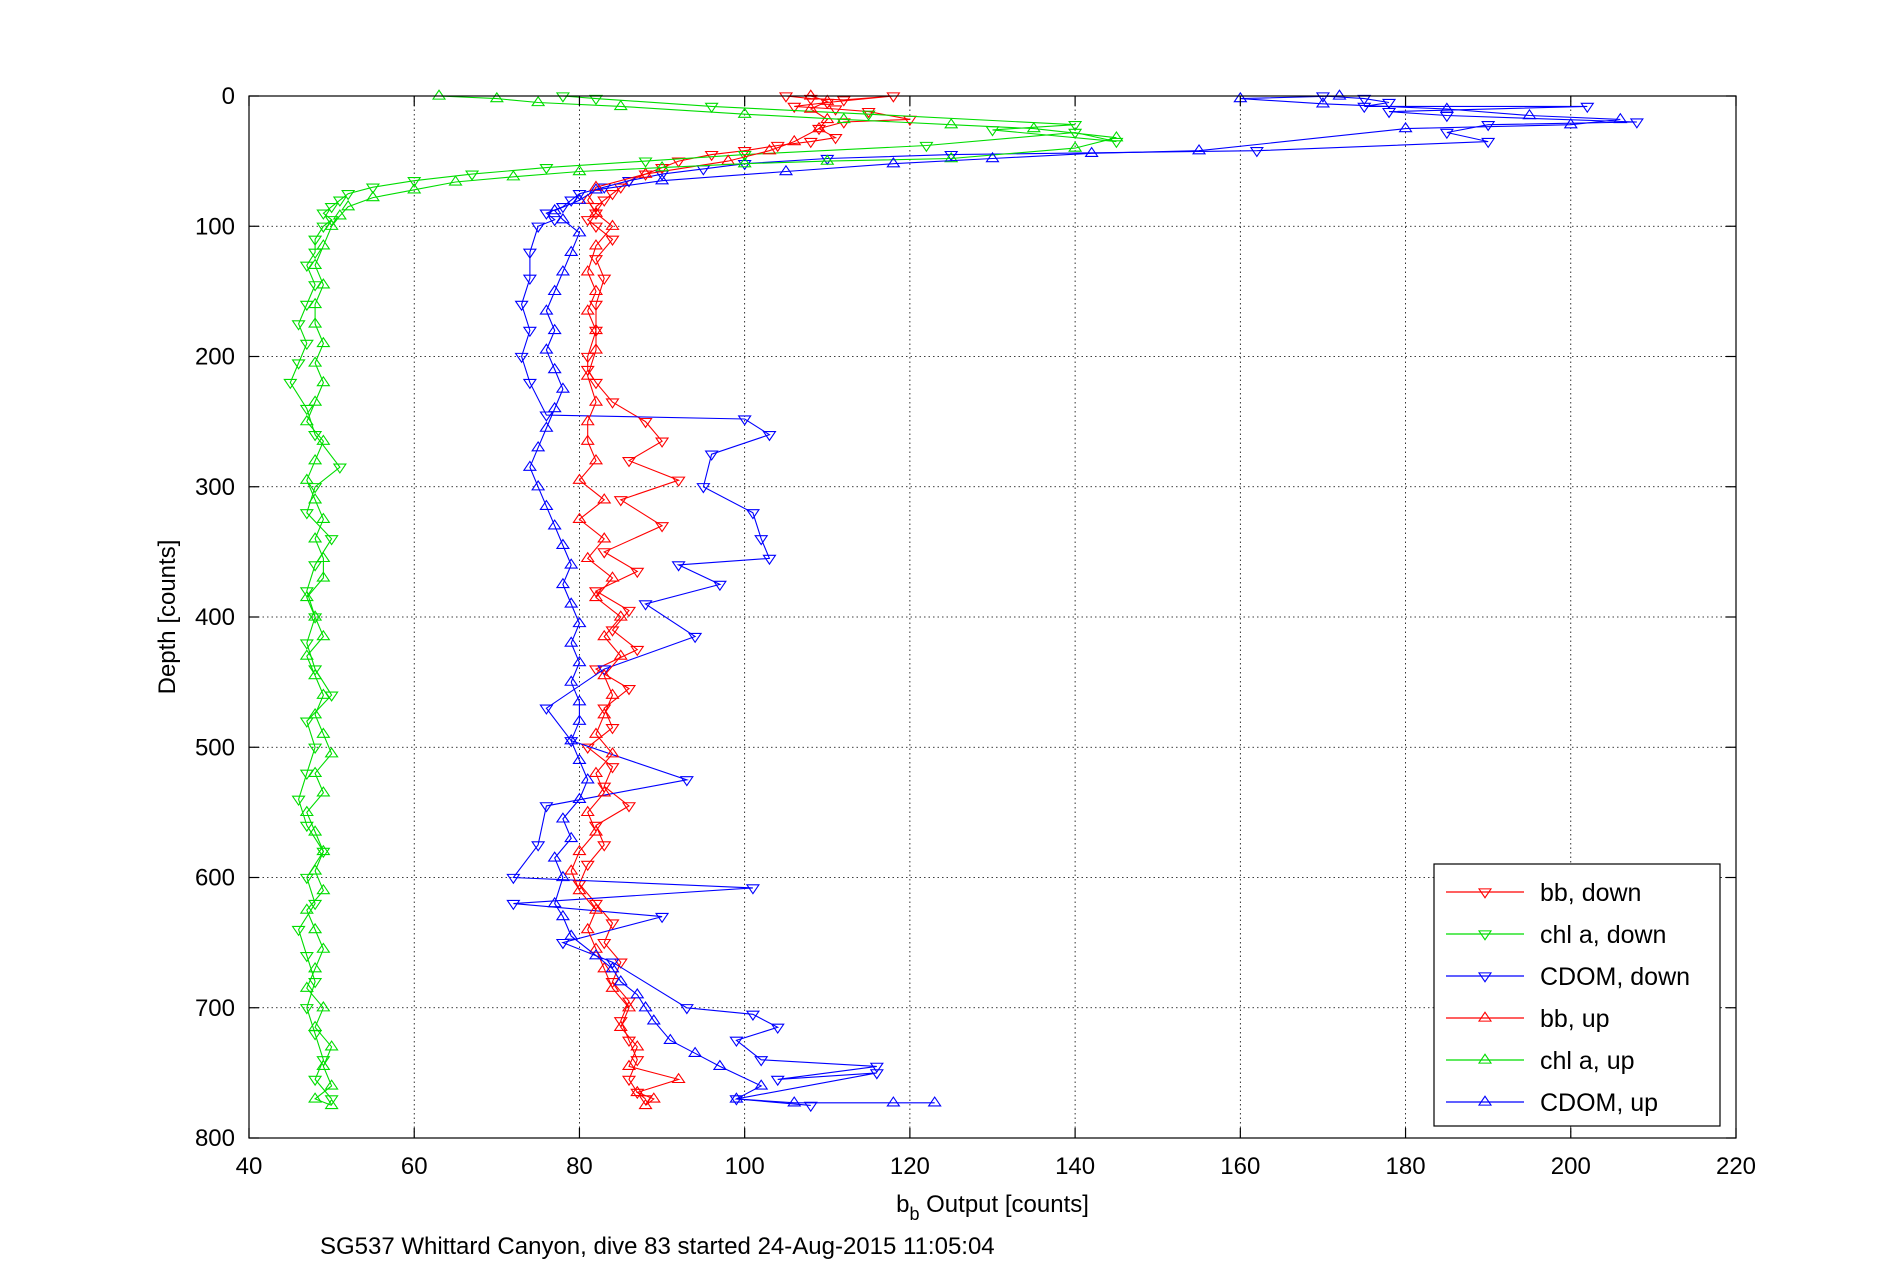 The image size is (1891, 1262). I want to click on legend-item: bb, up, so click(1528, 1019).